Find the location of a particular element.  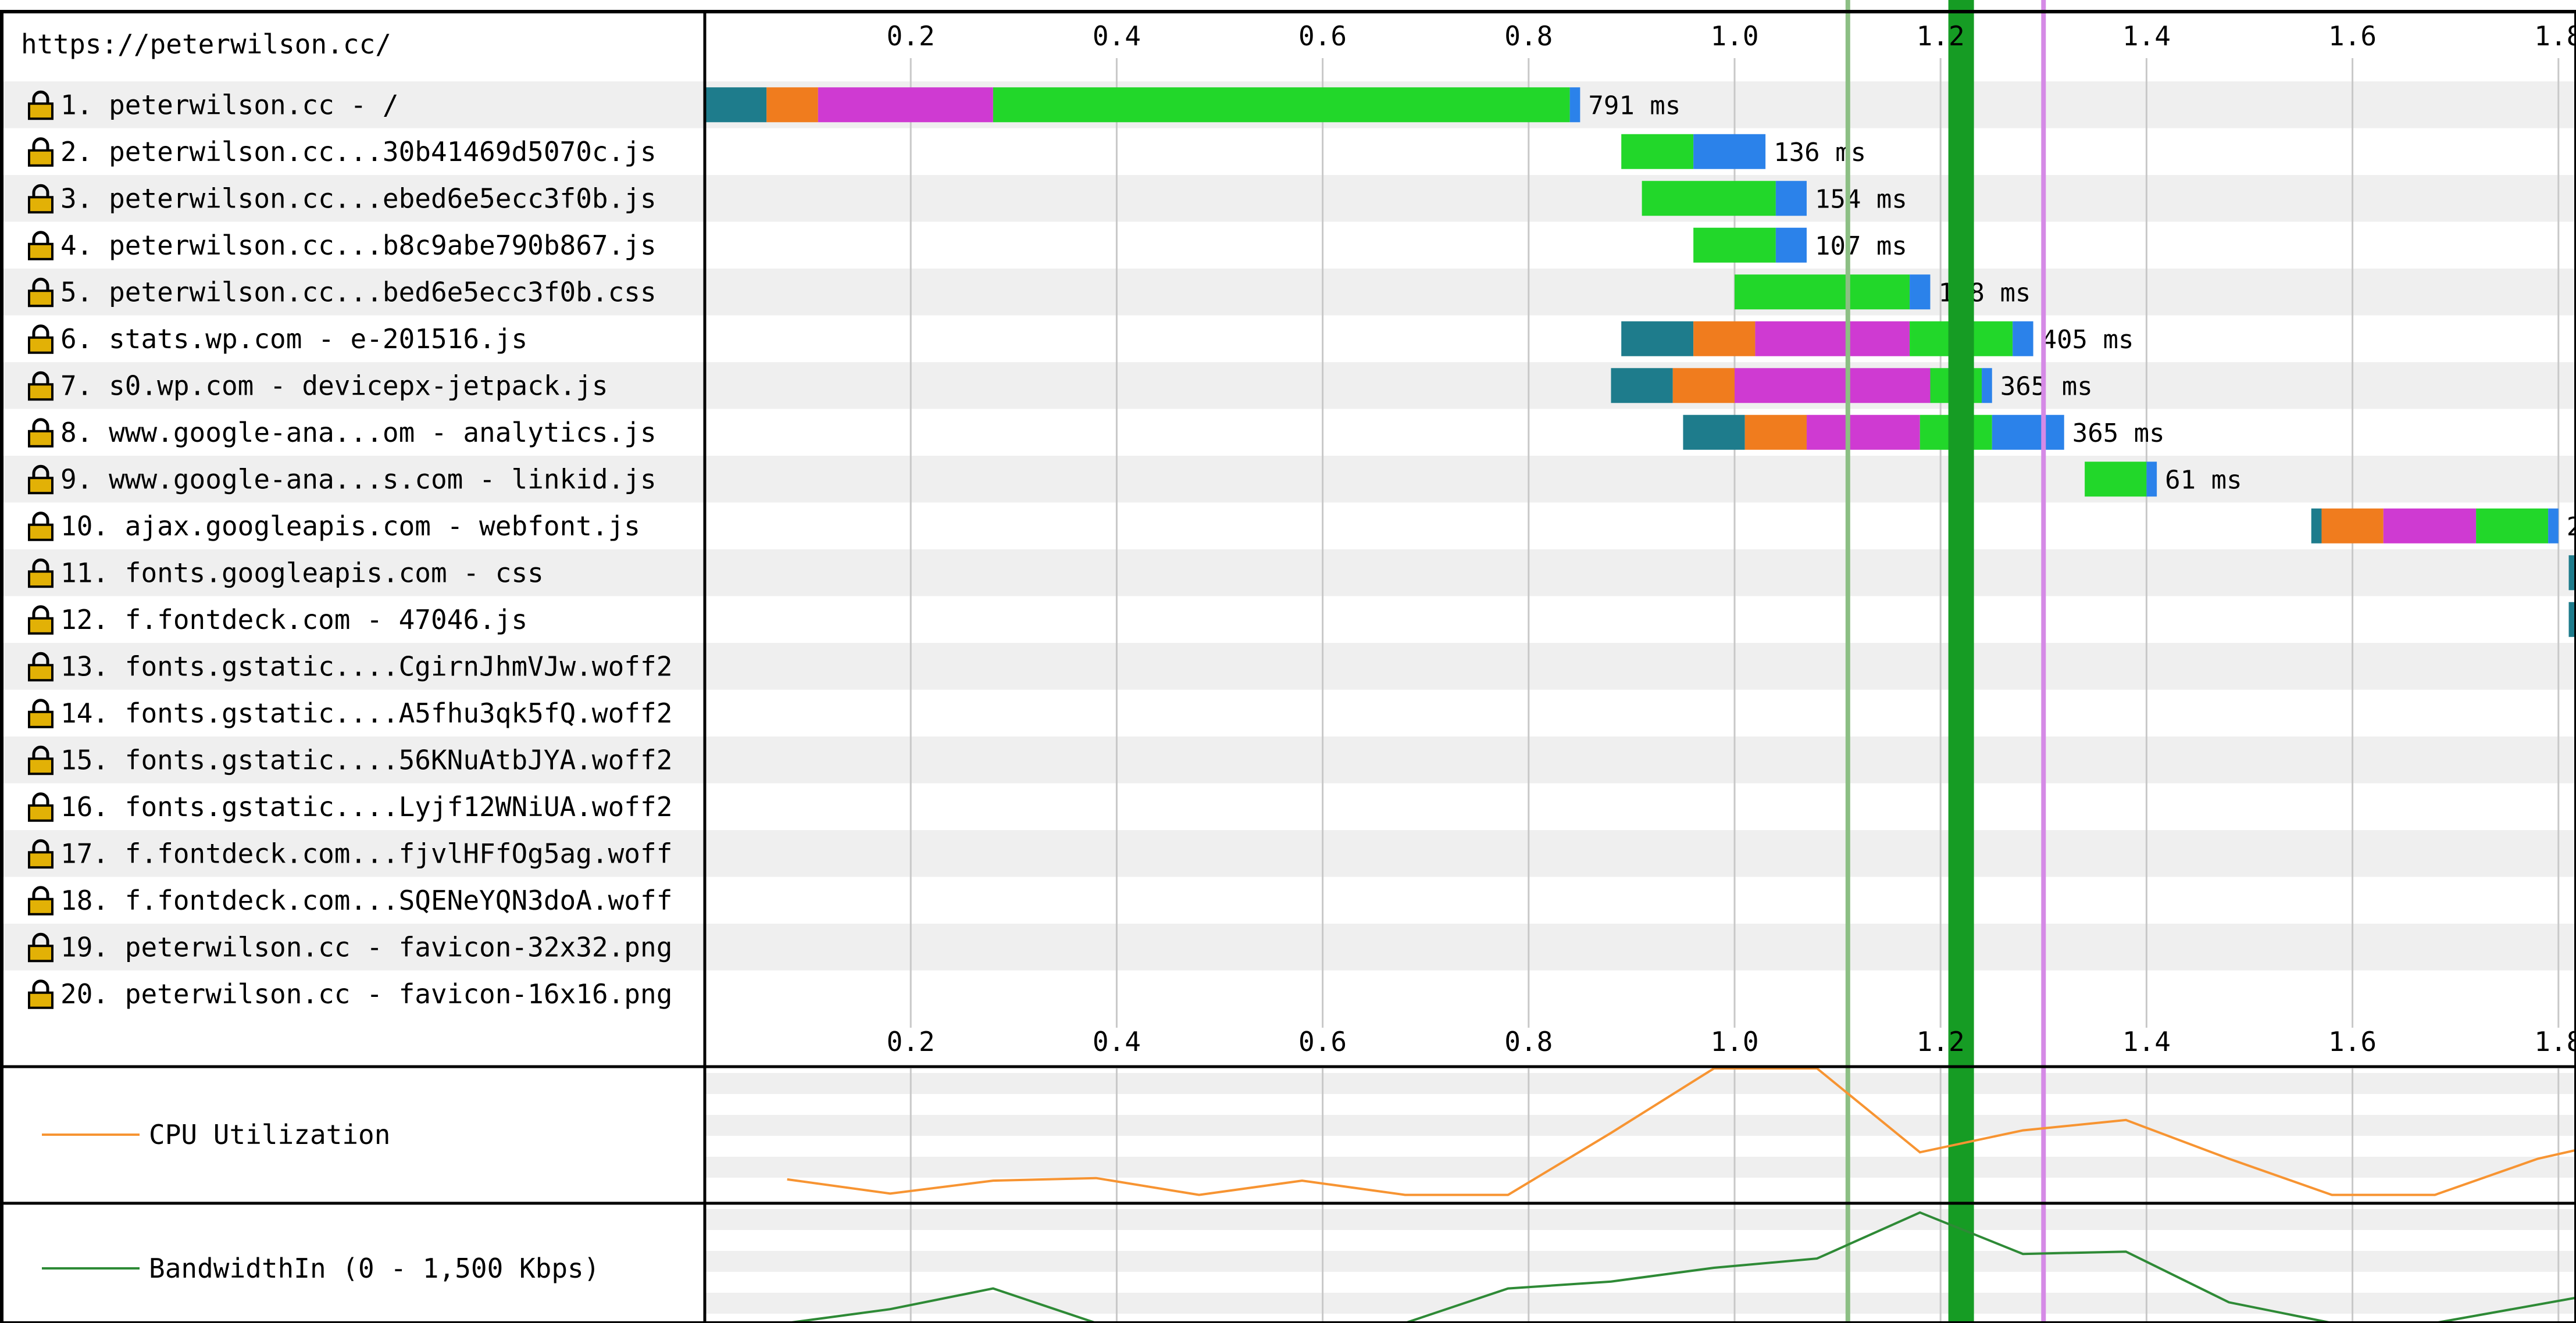

request-label: 17. f.fontdeck.com...fjvlHFfOg5ag.woff is located at coordinates (366, 853).